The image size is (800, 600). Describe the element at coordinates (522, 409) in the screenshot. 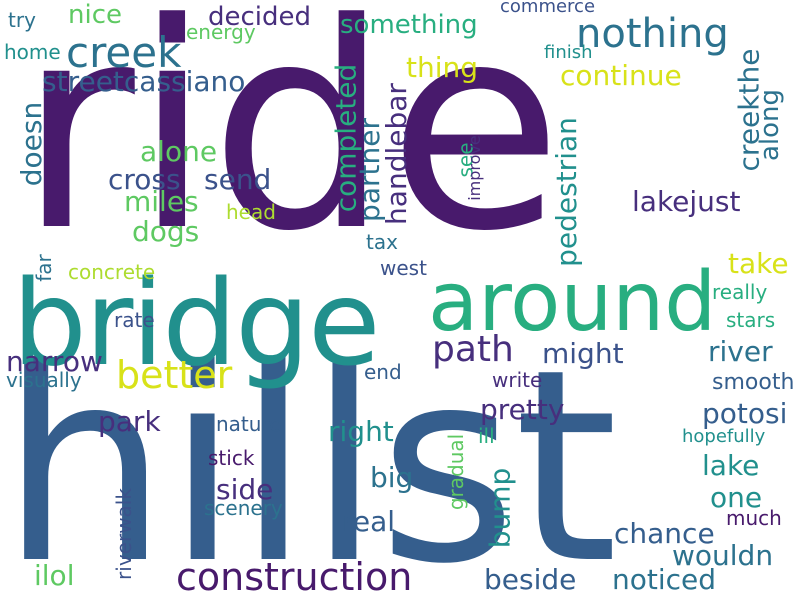

I see `word: pretty` at that location.